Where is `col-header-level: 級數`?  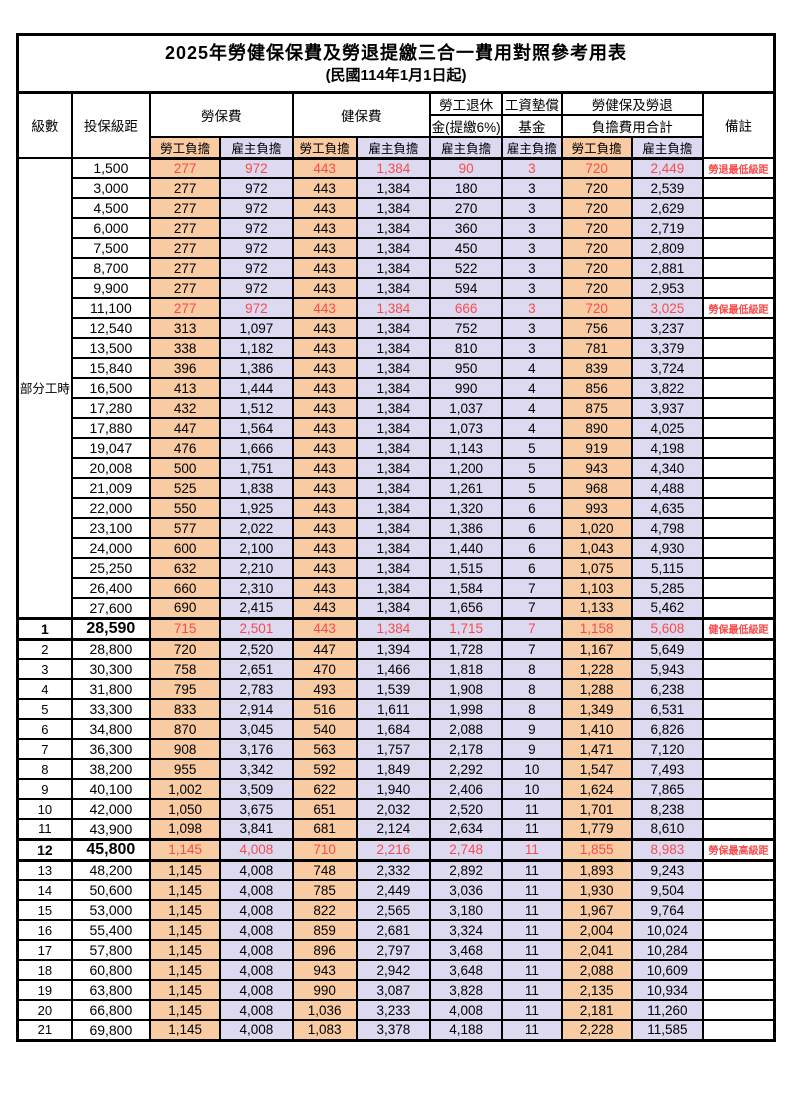 col-header-level: 級數 is located at coordinates (44, 125).